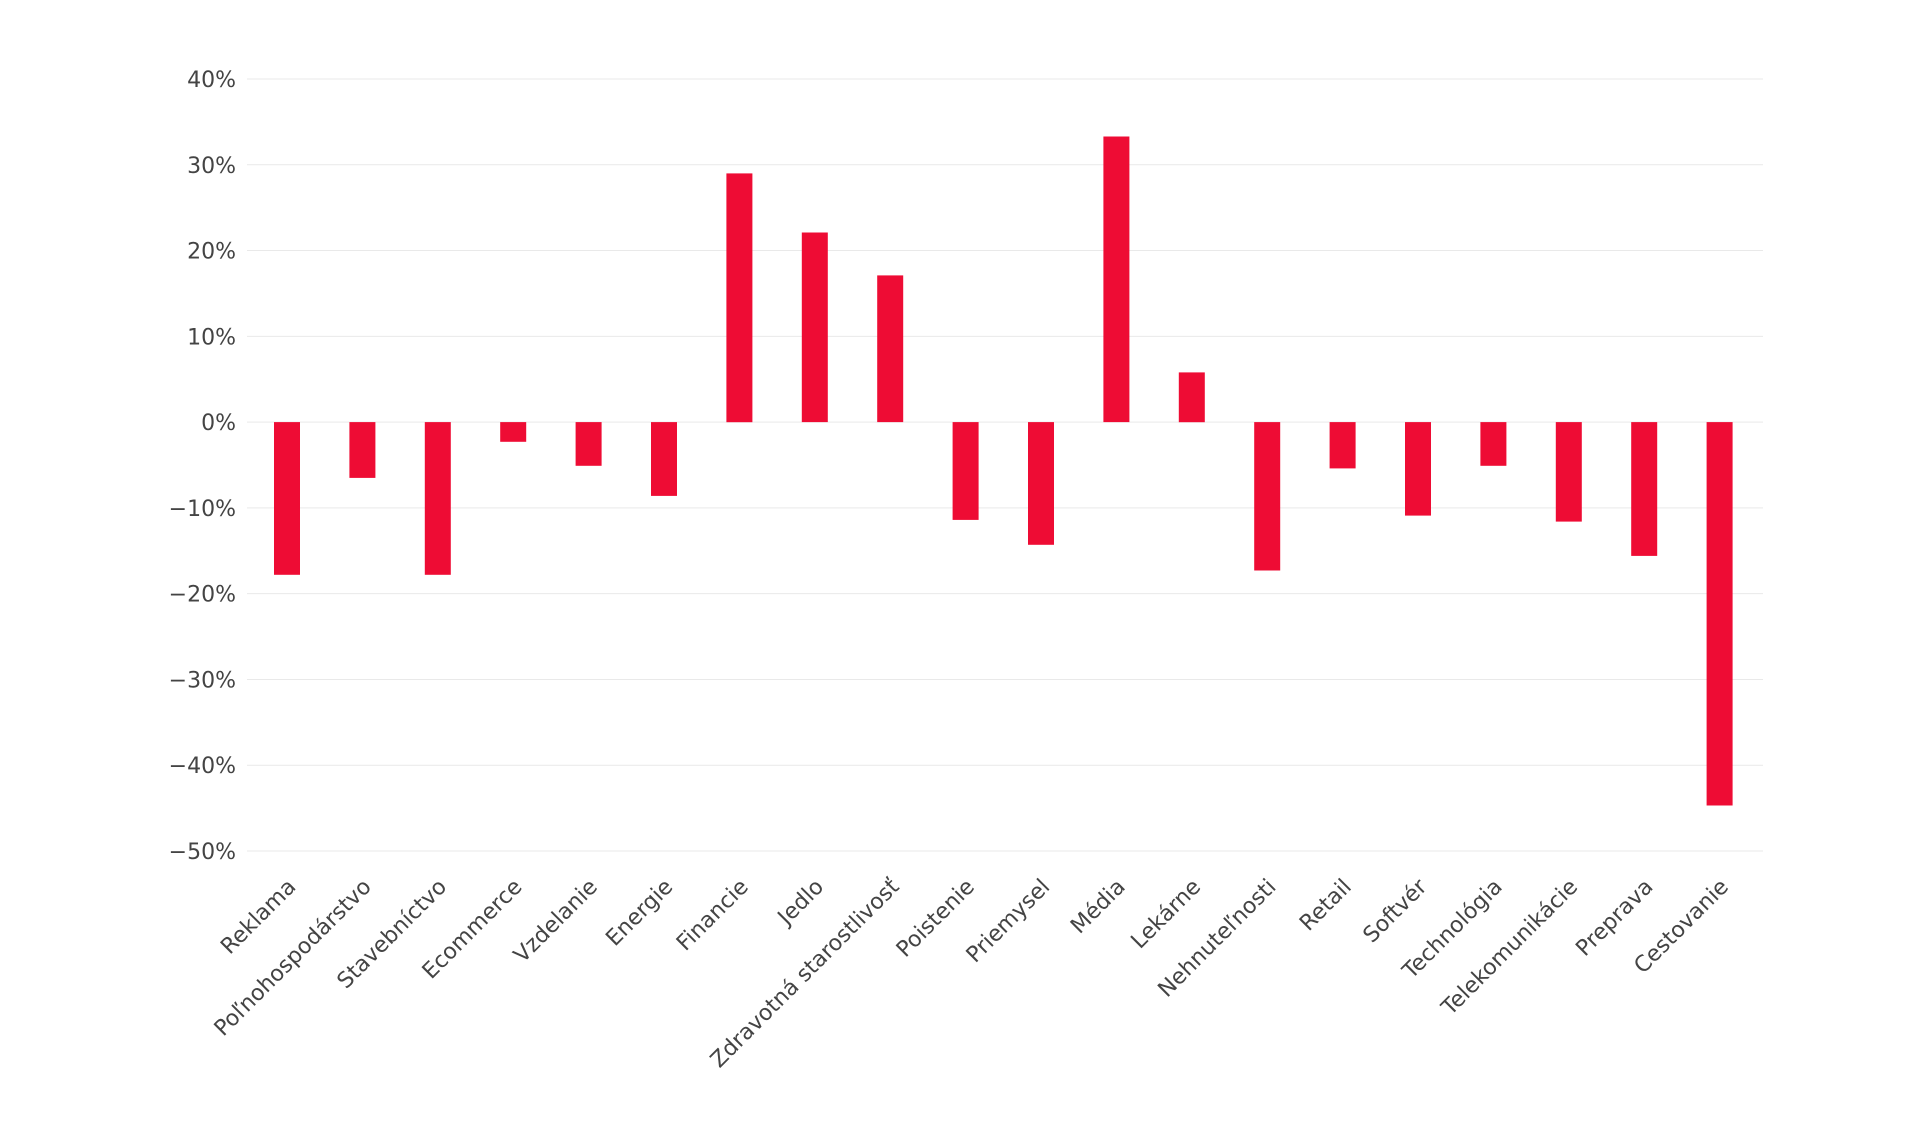  What do you see at coordinates (639, 913) in the screenshot?
I see `x-category-label: Energie` at bounding box center [639, 913].